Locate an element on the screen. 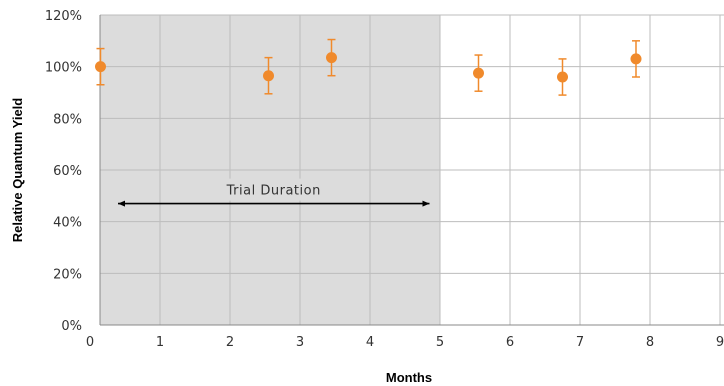  trial-duration-label: Trial Duration is located at coordinates (273, 191).